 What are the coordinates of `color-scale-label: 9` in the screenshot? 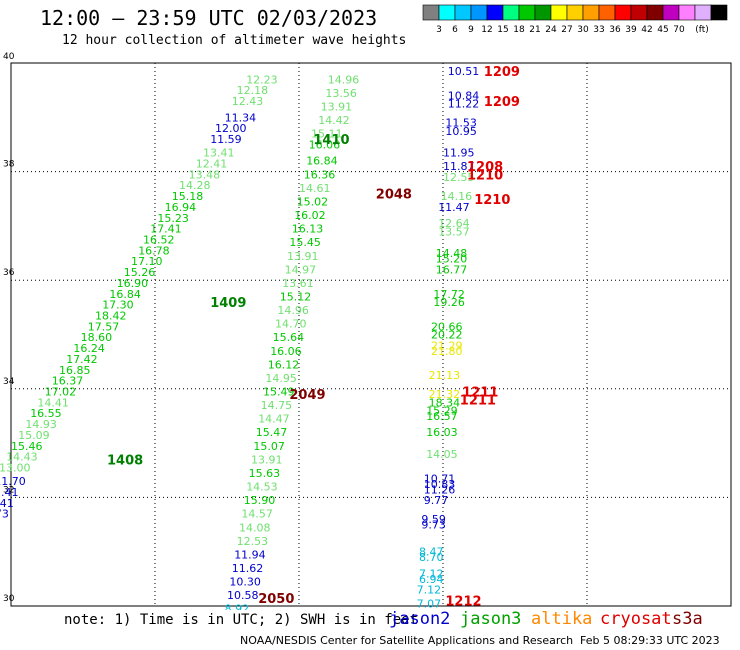 It's located at (471, 29).